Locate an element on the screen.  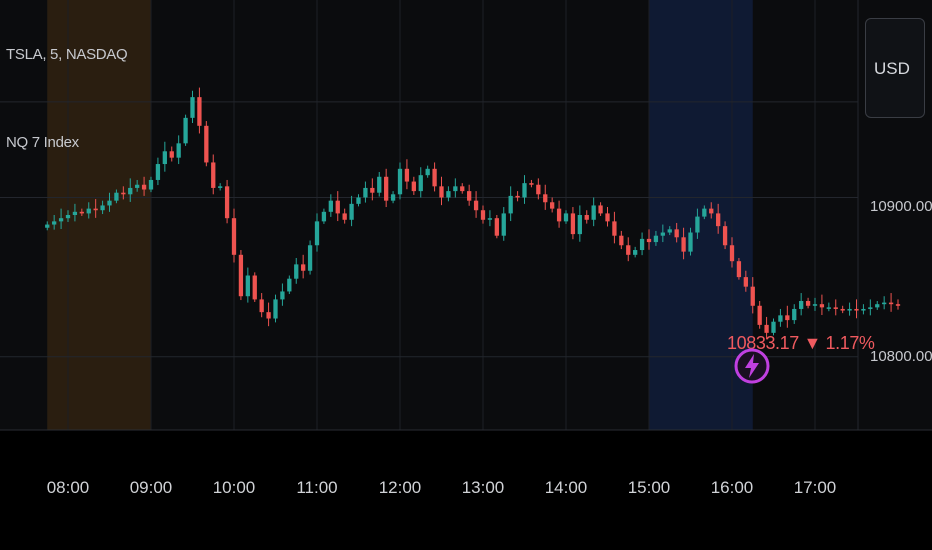
x-tick-label: 10:00 is located at coordinates (234, 487).